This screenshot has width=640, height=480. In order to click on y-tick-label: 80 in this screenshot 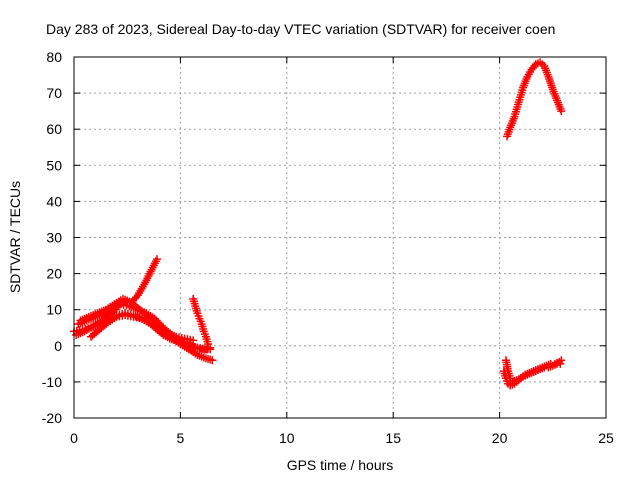, I will do `click(54, 57)`.